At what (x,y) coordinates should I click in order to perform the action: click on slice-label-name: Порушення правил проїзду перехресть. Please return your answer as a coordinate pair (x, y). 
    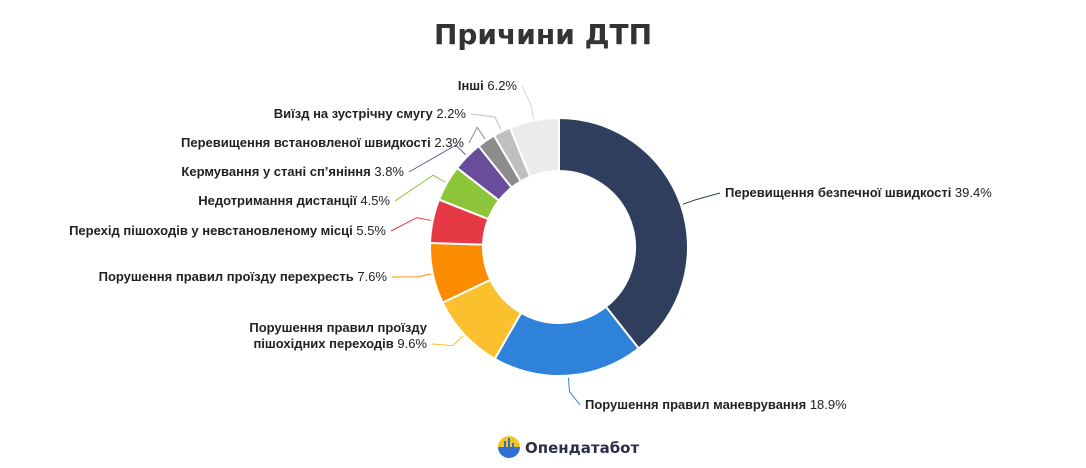
    Looking at the image, I should click on (226, 276).